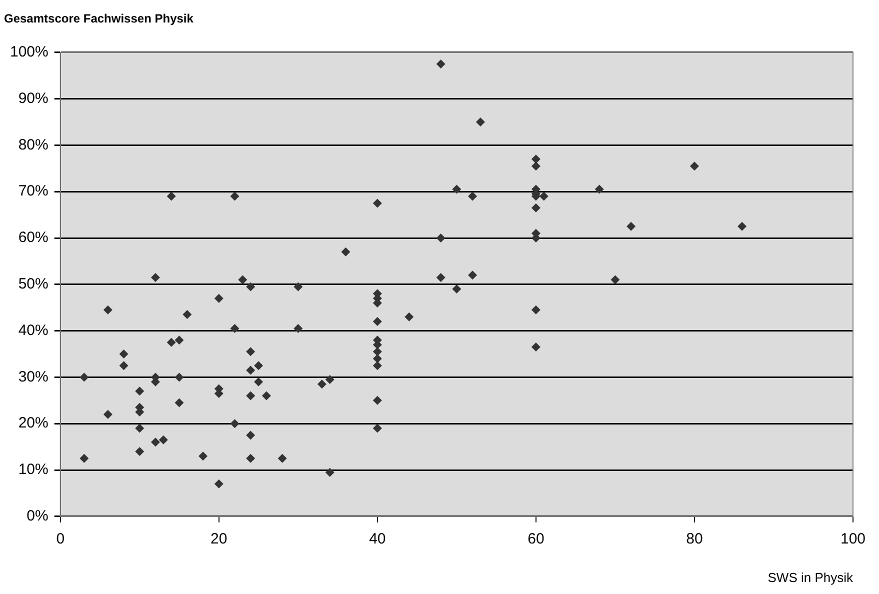 Image resolution: width=879 pixels, height=594 pixels. I want to click on y-tick-label: 0%, so click(37, 516).